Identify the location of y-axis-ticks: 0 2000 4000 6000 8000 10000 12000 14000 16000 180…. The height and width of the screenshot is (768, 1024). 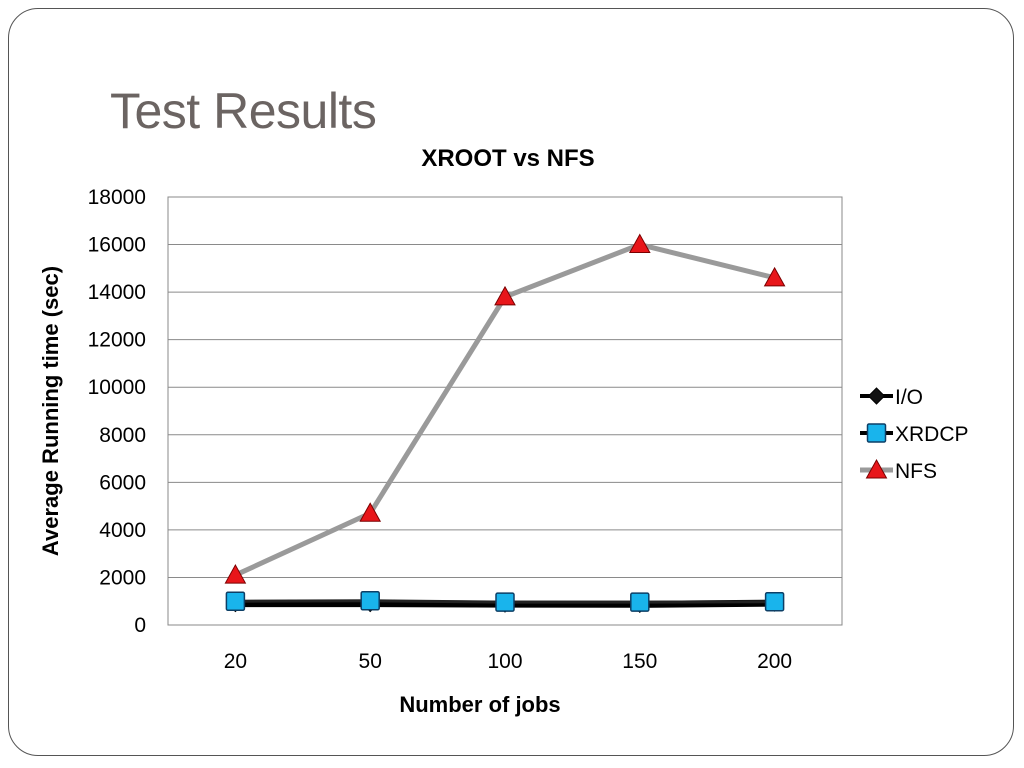
(117, 411).